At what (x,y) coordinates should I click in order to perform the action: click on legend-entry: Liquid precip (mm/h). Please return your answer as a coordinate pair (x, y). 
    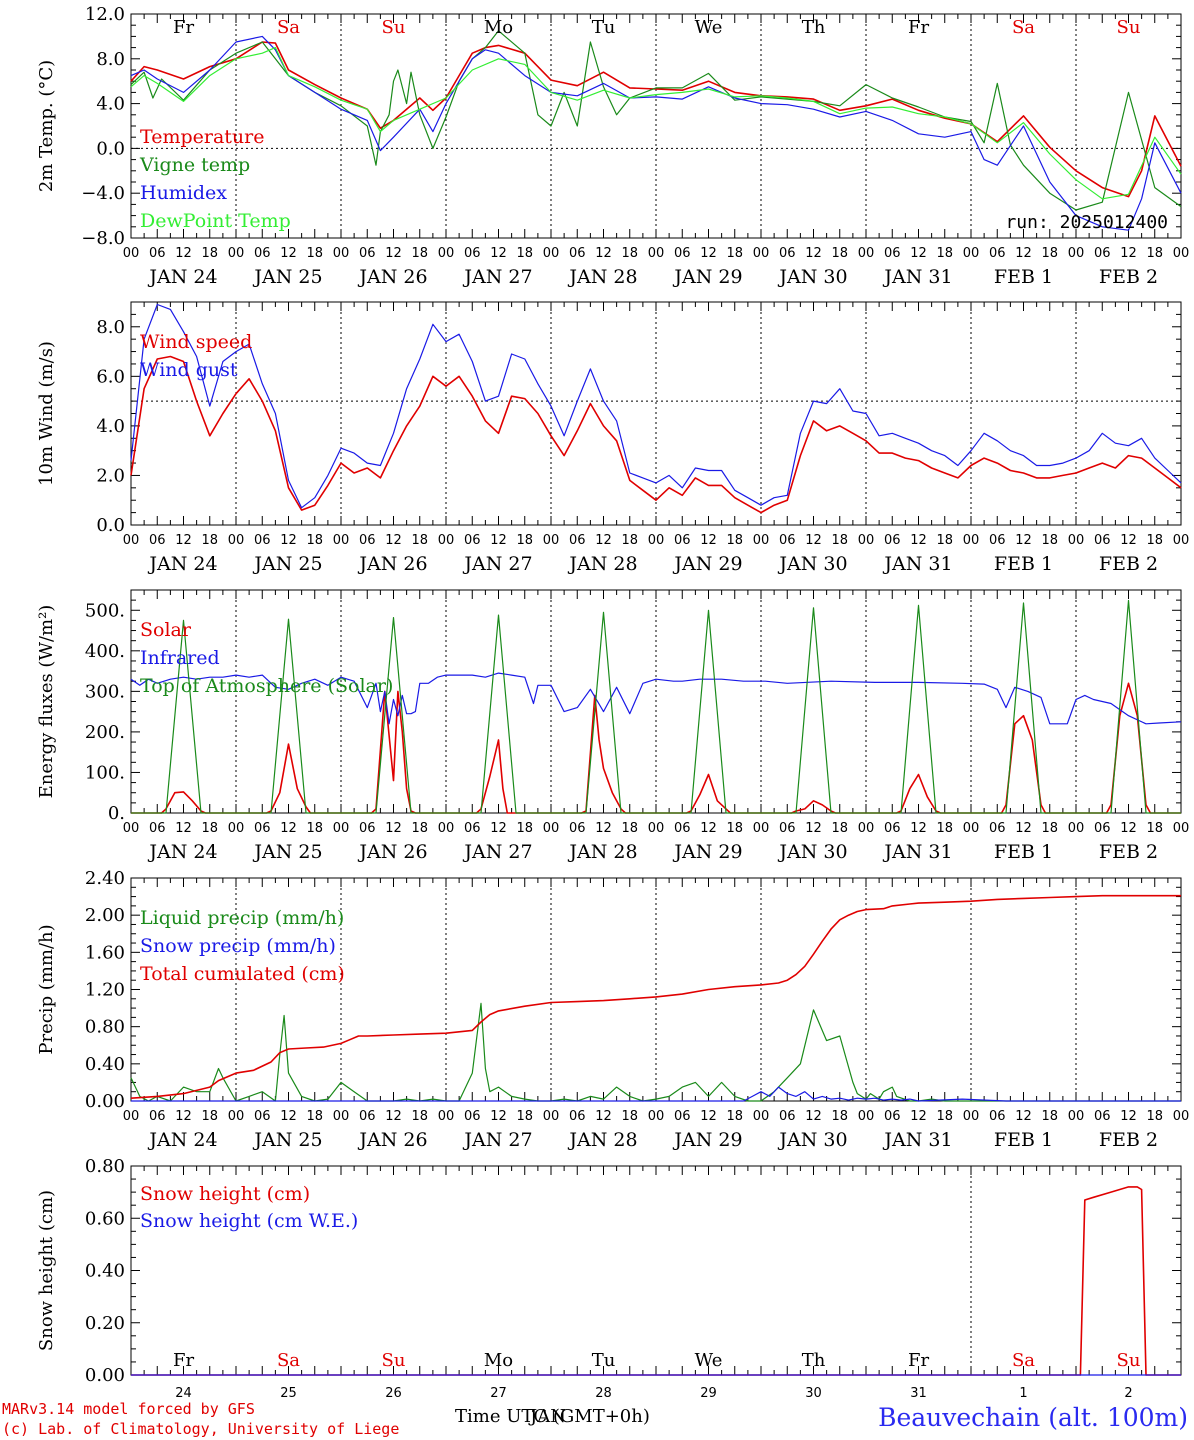
    Looking at the image, I should click on (242, 918).